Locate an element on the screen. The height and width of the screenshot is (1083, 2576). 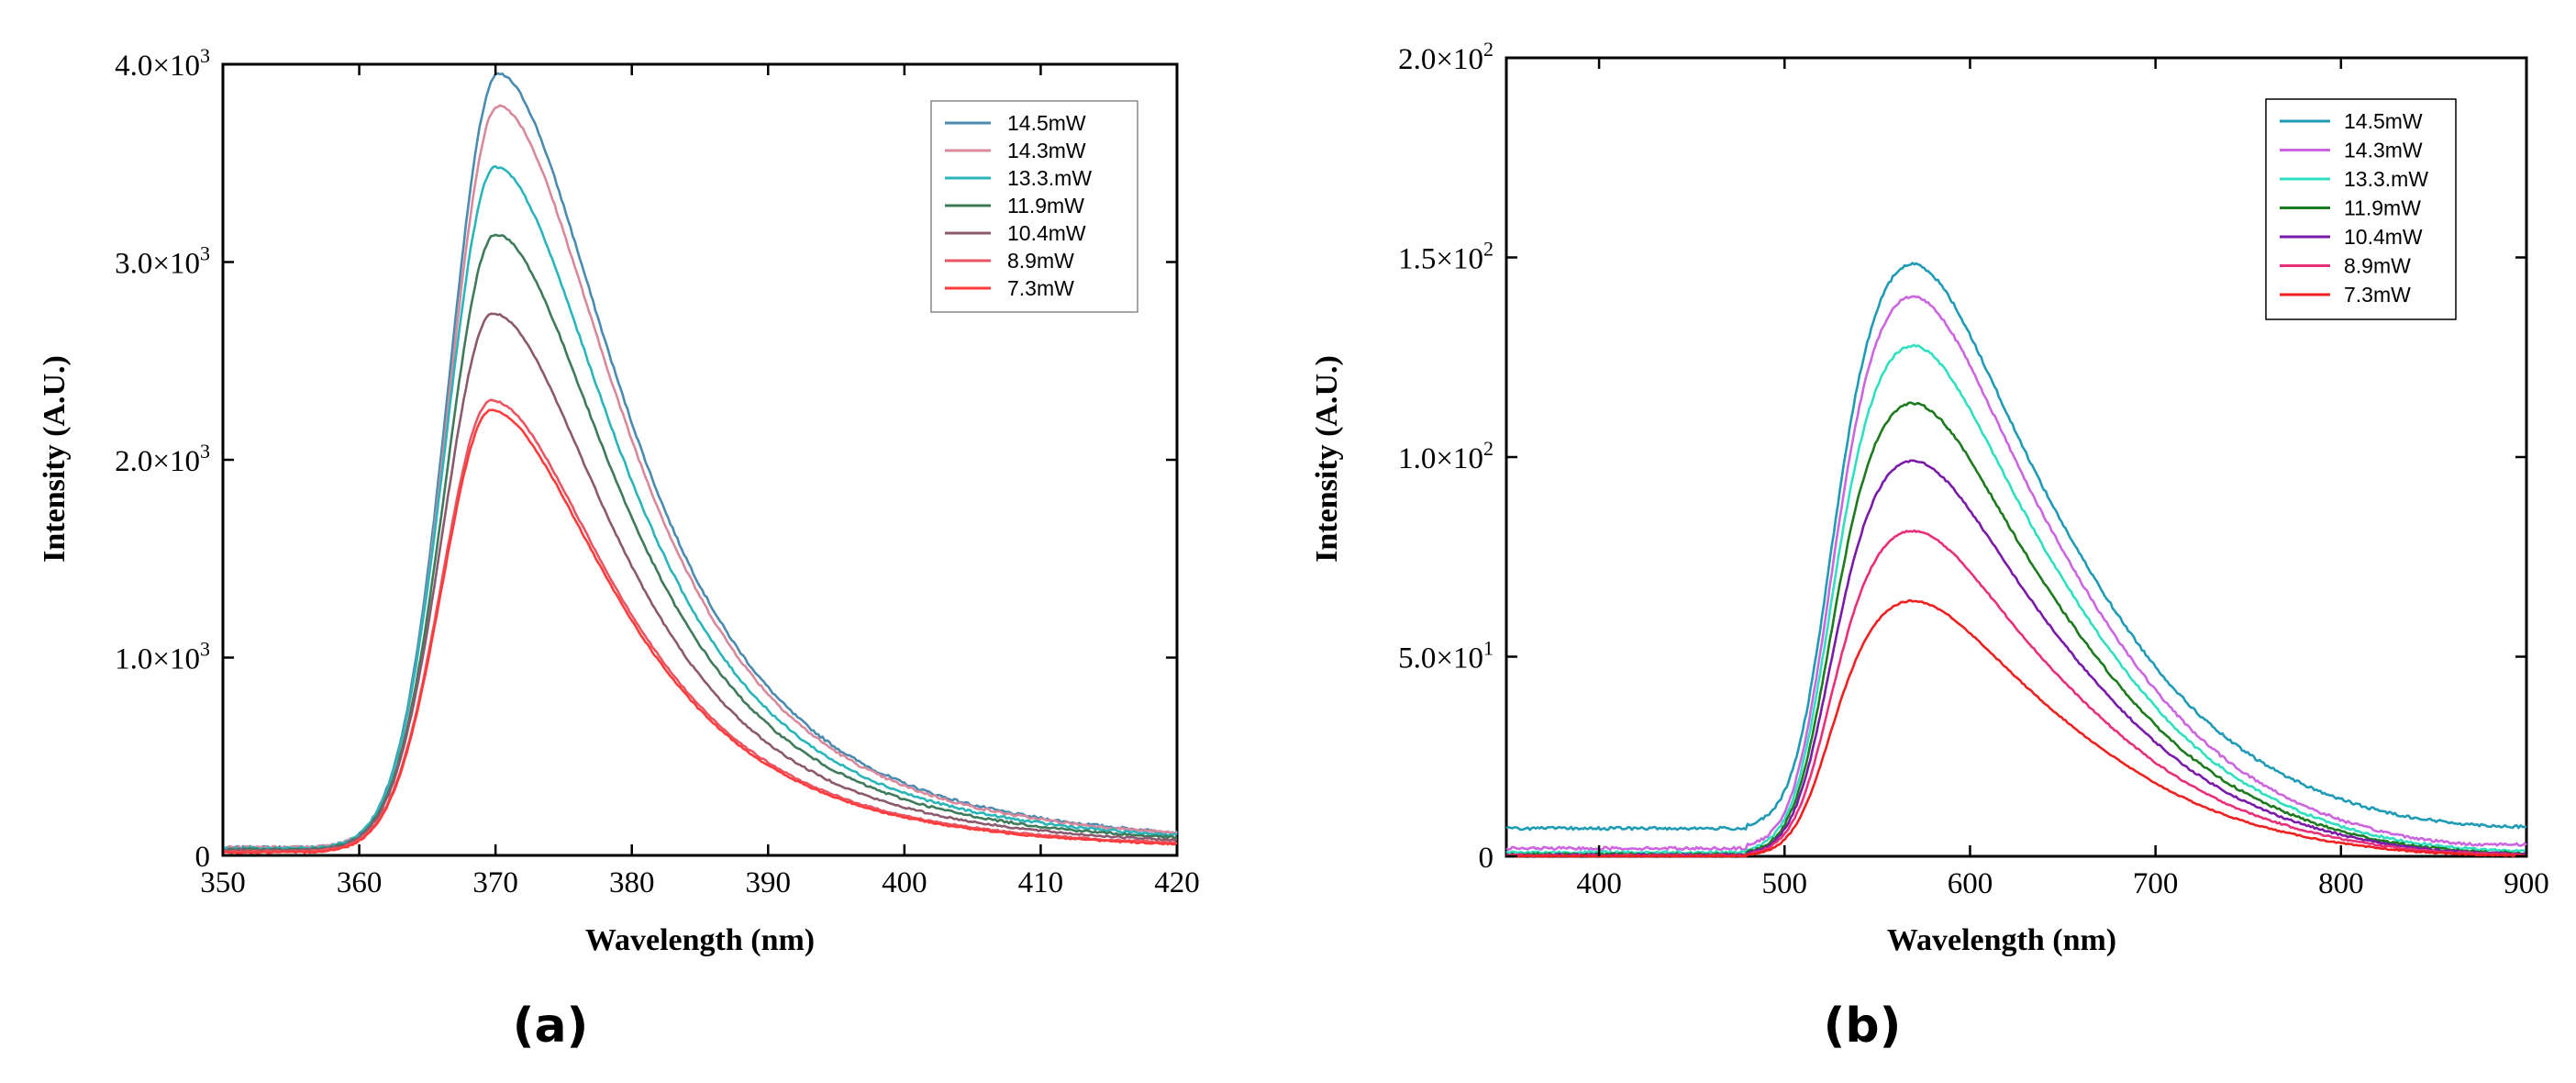
chart-a-x-tick-label: 370 is located at coordinates (495, 883).